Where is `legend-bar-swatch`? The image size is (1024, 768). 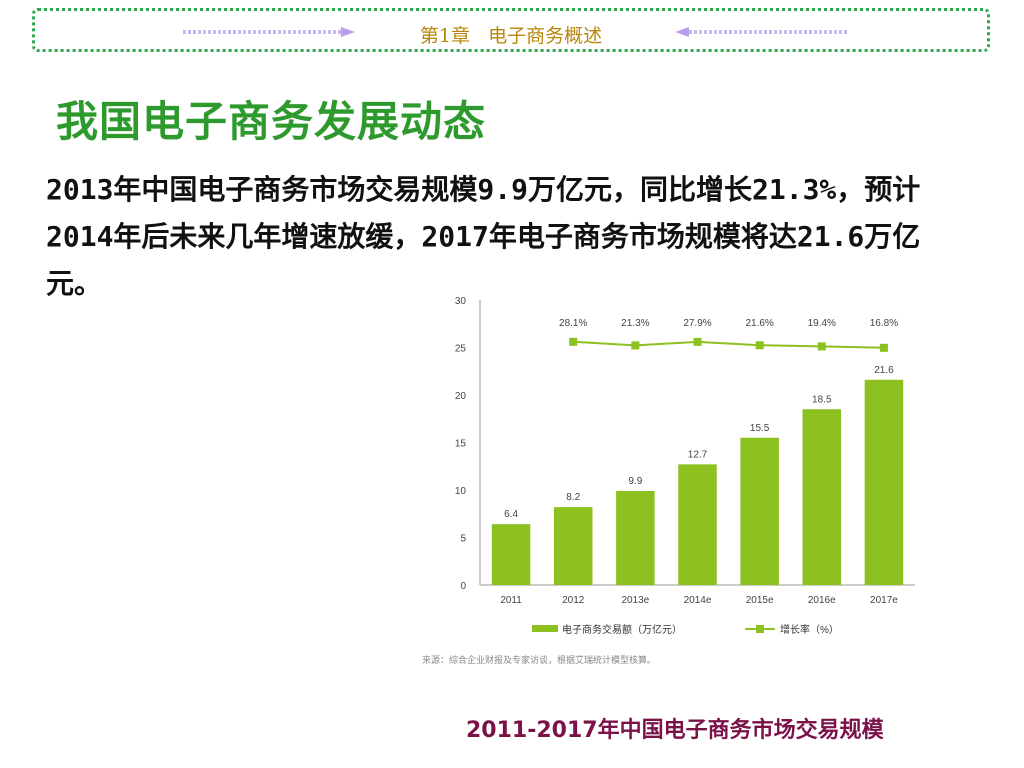 legend-bar-swatch is located at coordinates (545, 628).